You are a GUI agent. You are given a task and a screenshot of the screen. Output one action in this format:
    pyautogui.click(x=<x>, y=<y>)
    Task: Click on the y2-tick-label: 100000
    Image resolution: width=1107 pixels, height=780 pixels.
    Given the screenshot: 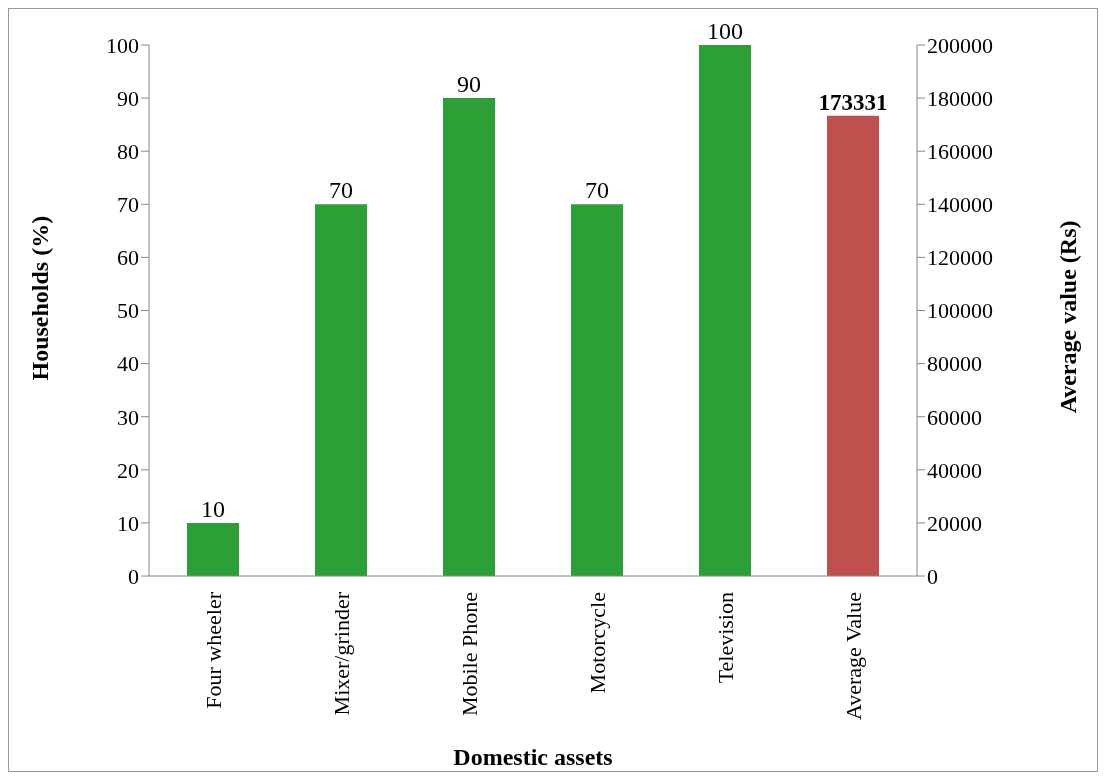 What is the action you would take?
    pyautogui.click(x=960, y=311)
    